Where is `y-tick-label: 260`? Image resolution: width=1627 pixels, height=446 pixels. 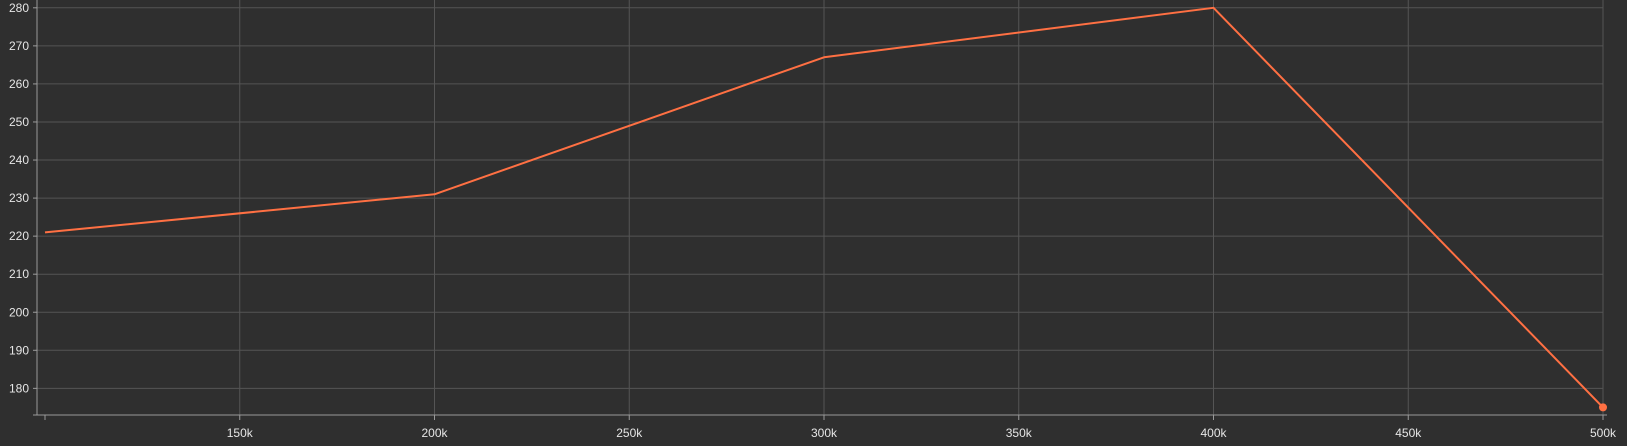 y-tick-label: 260 is located at coordinates (19, 84).